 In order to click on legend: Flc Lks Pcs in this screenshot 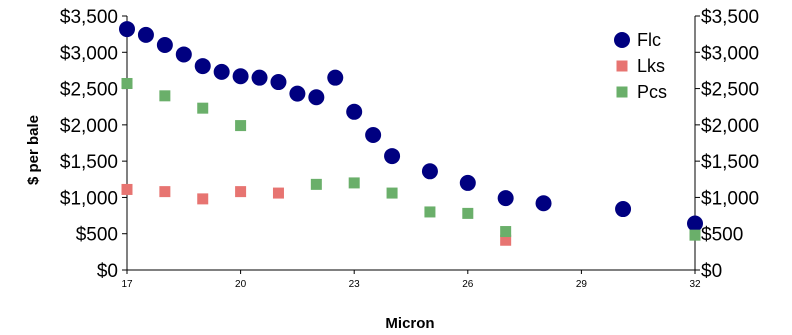, I will do `click(646, 66)`.